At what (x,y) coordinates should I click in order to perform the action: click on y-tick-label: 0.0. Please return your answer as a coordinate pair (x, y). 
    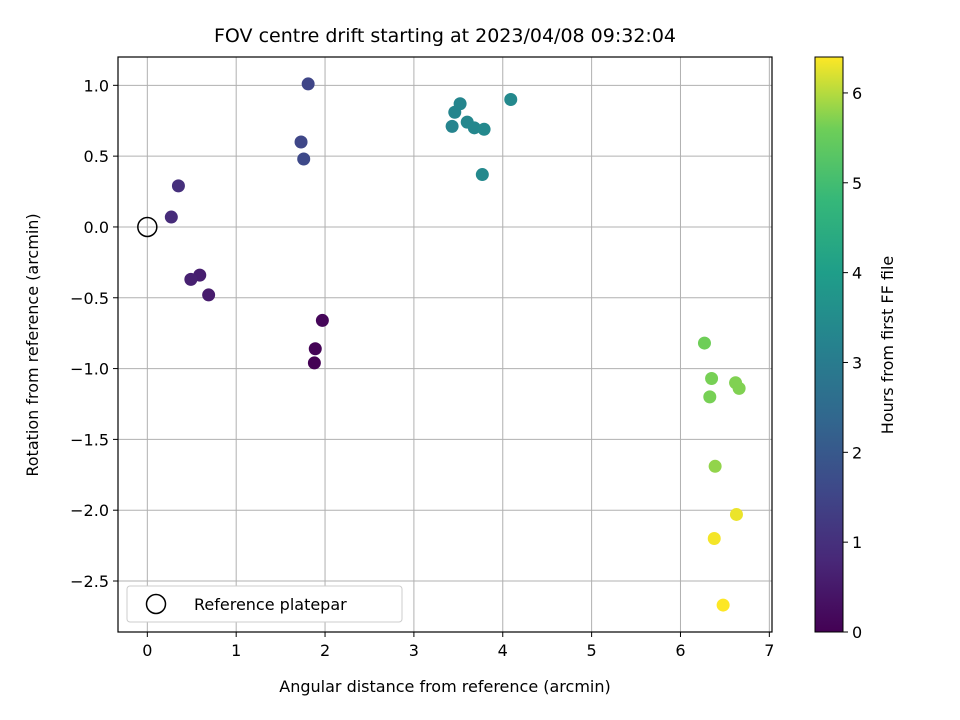
    Looking at the image, I should click on (96, 227).